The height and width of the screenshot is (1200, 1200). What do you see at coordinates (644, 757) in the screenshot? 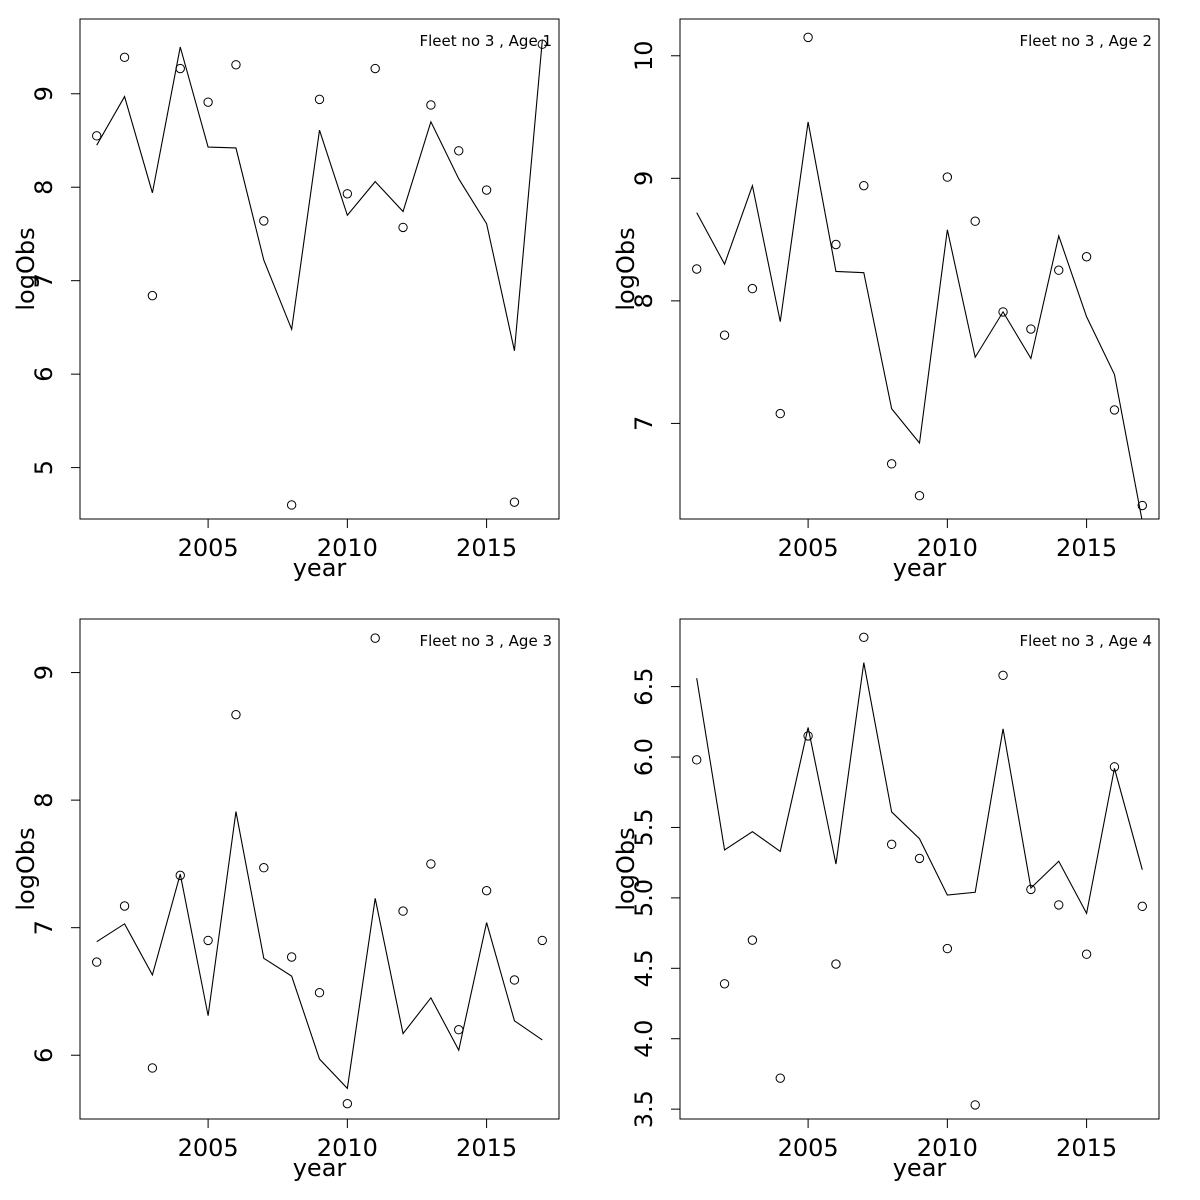
I see `y-tick-label: 6.0` at bounding box center [644, 757].